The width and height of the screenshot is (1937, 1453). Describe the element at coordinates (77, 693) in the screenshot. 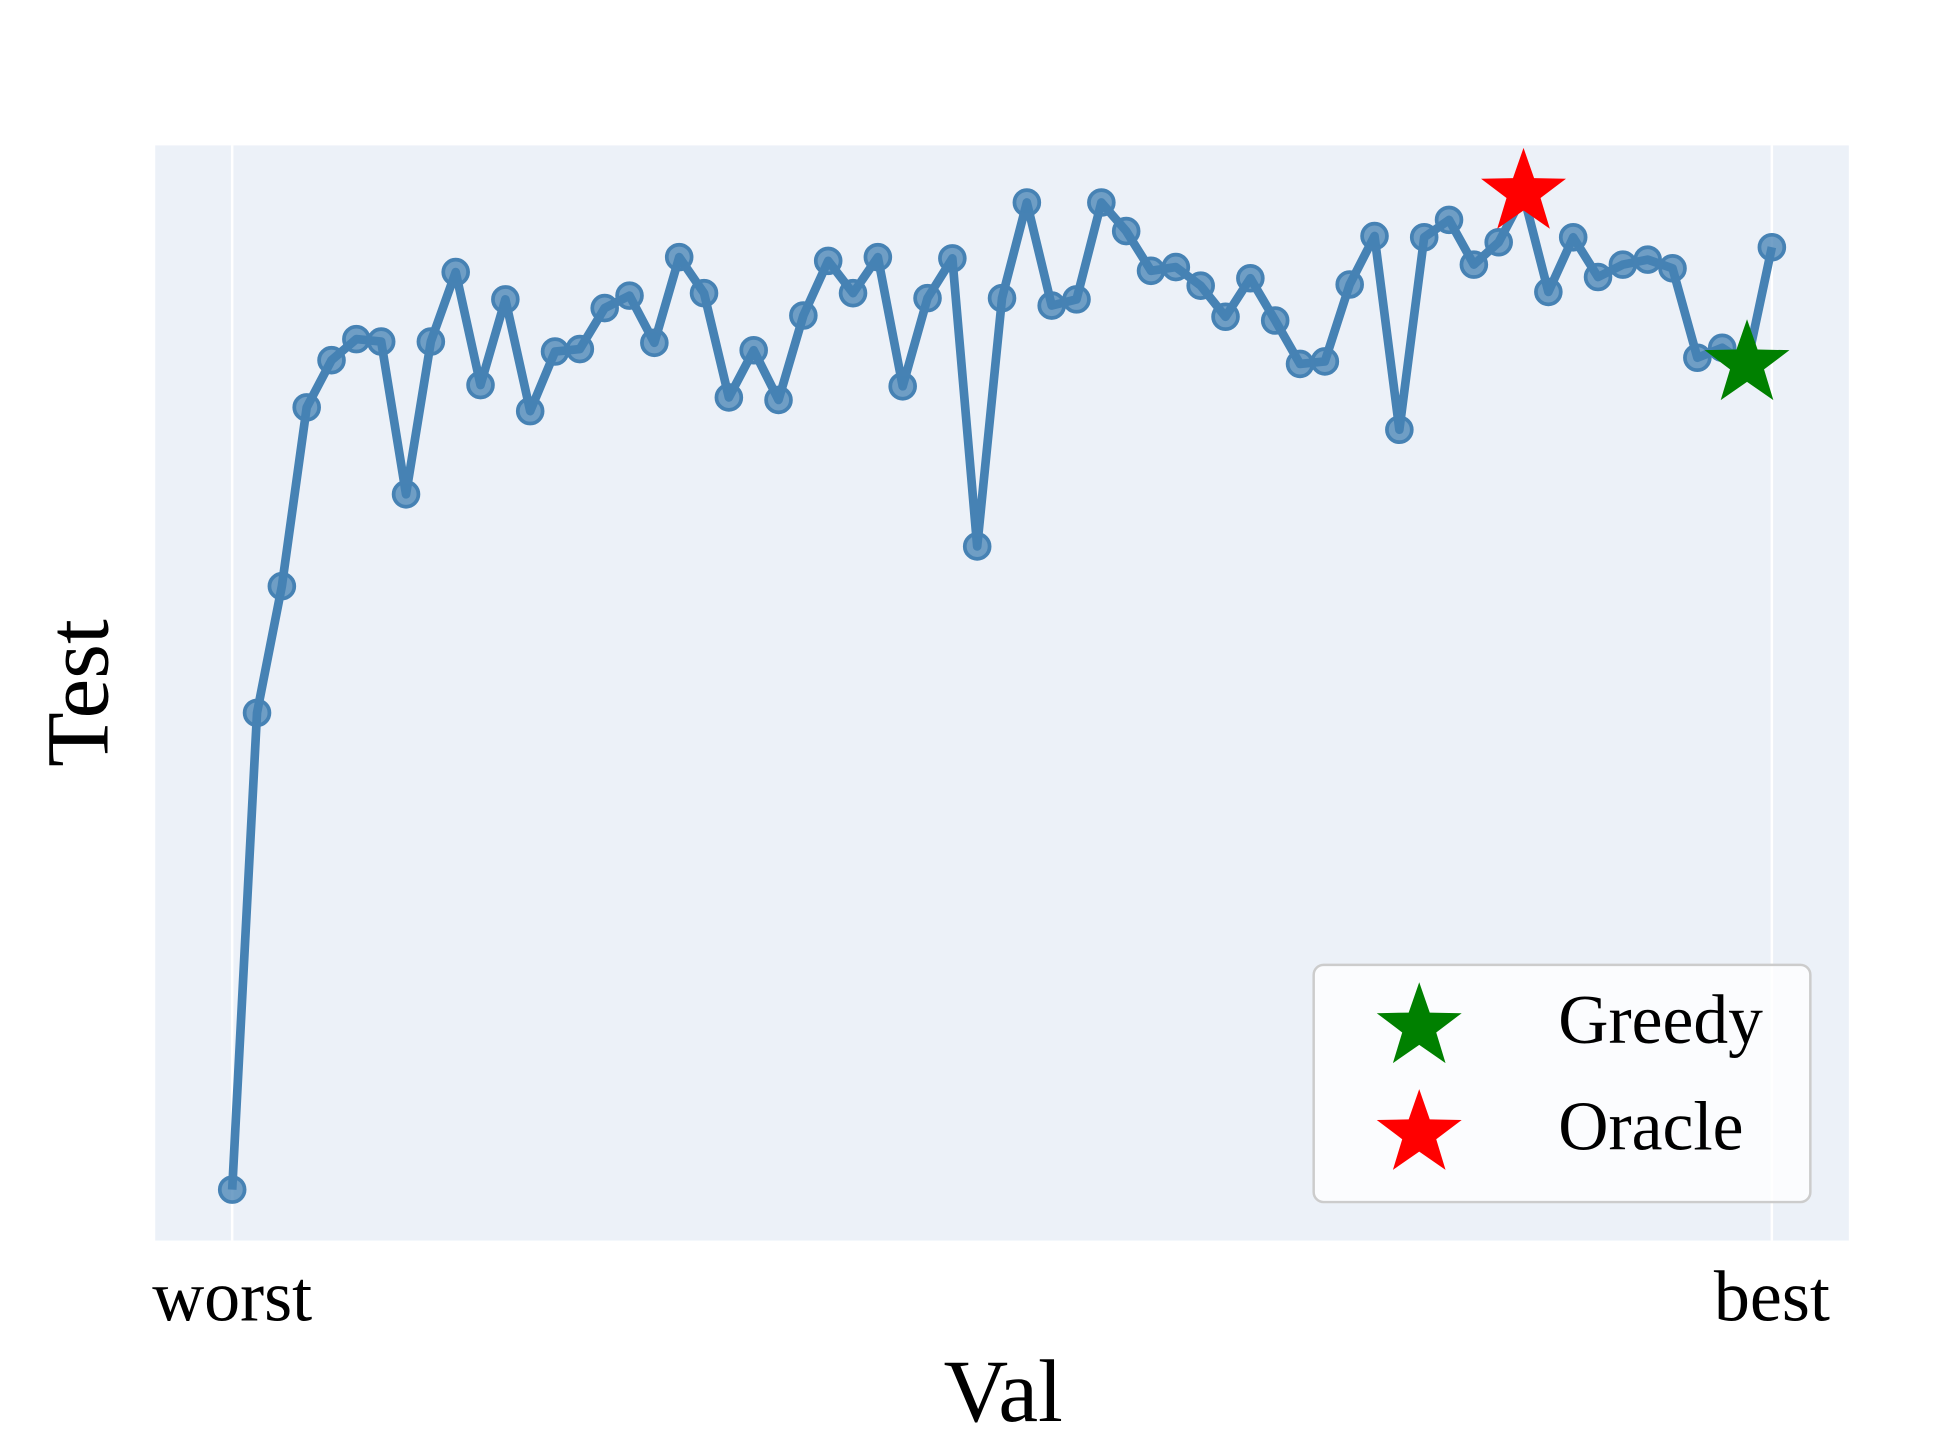

I see `y-axis-label: Test` at that location.